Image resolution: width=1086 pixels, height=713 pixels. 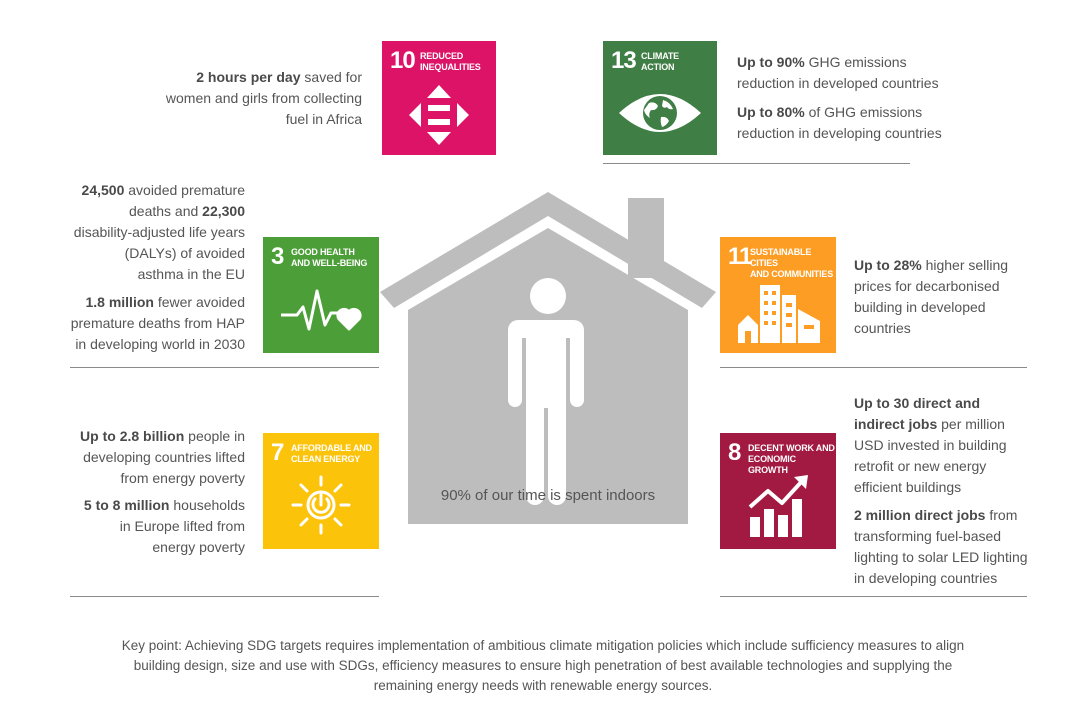 What do you see at coordinates (791, 459) in the screenshot?
I see `sdg-8-label: DECENT WORK AND ECONOMIC GROWTH` at bounding box center [791, 459].